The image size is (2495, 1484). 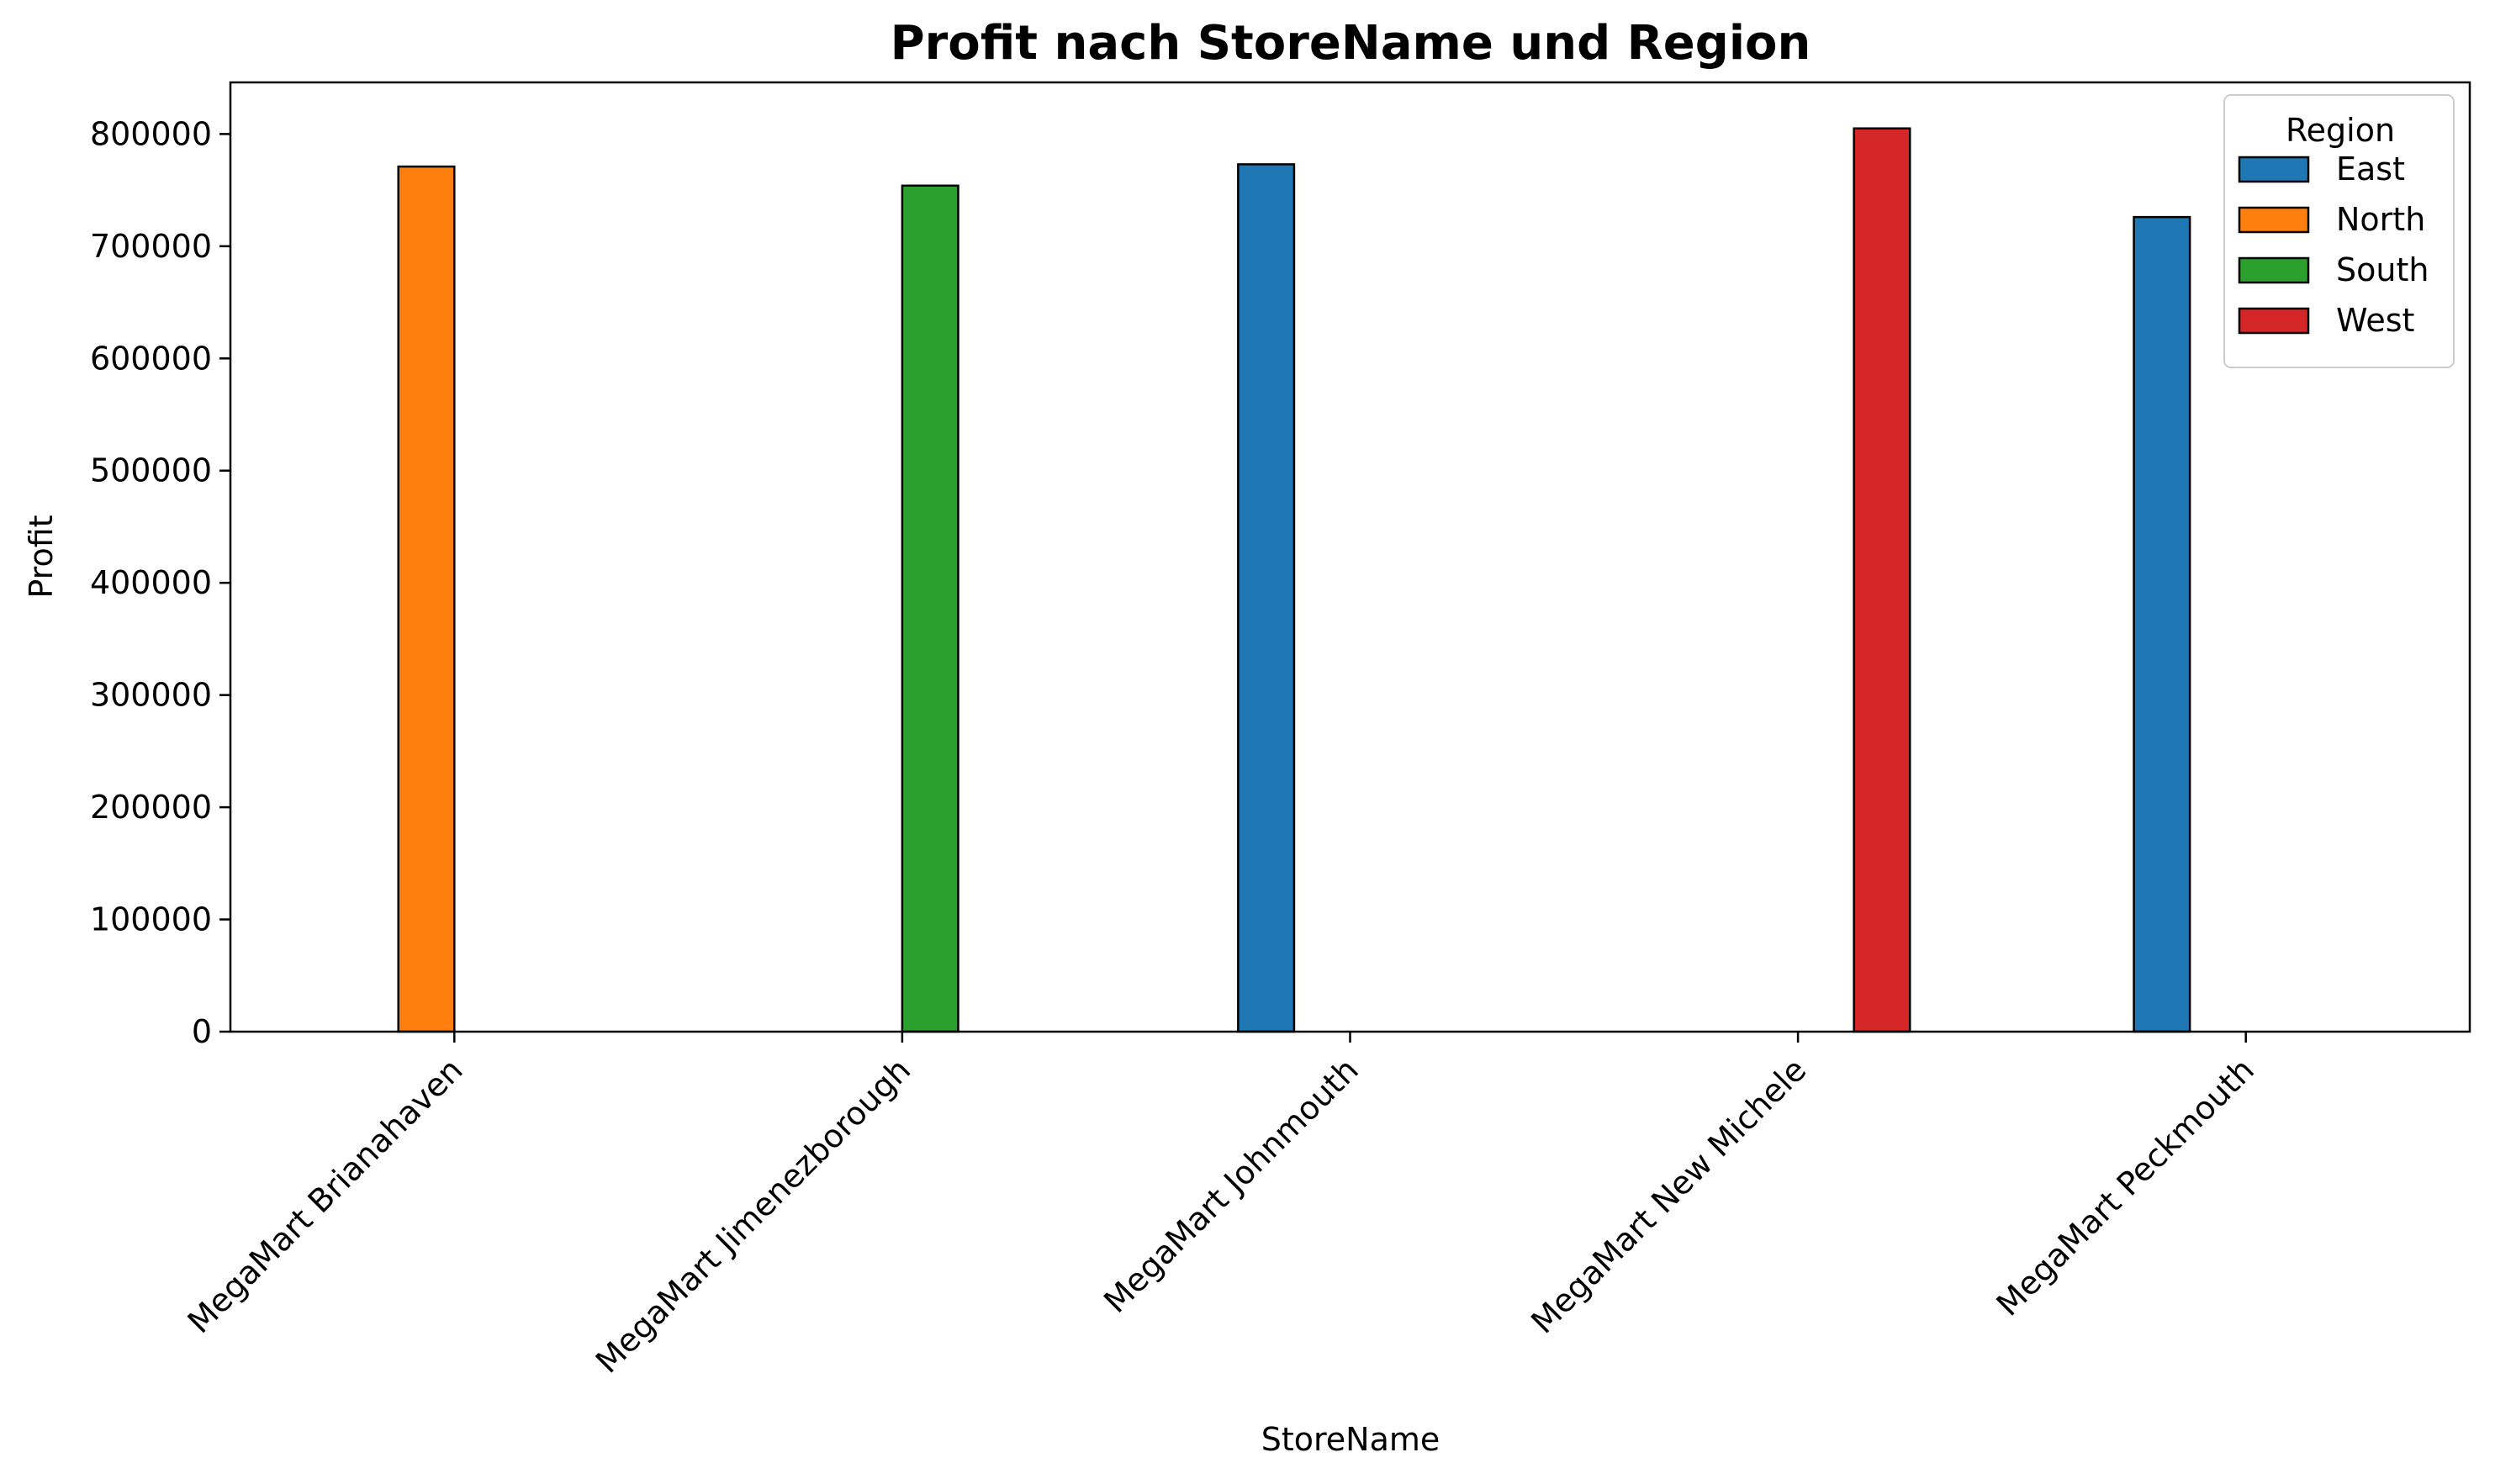 What do you see at coordinates (202, 1031) in the screenshot?
I see `y-tick-label-0: 0` at bounding box center [202, 1031].